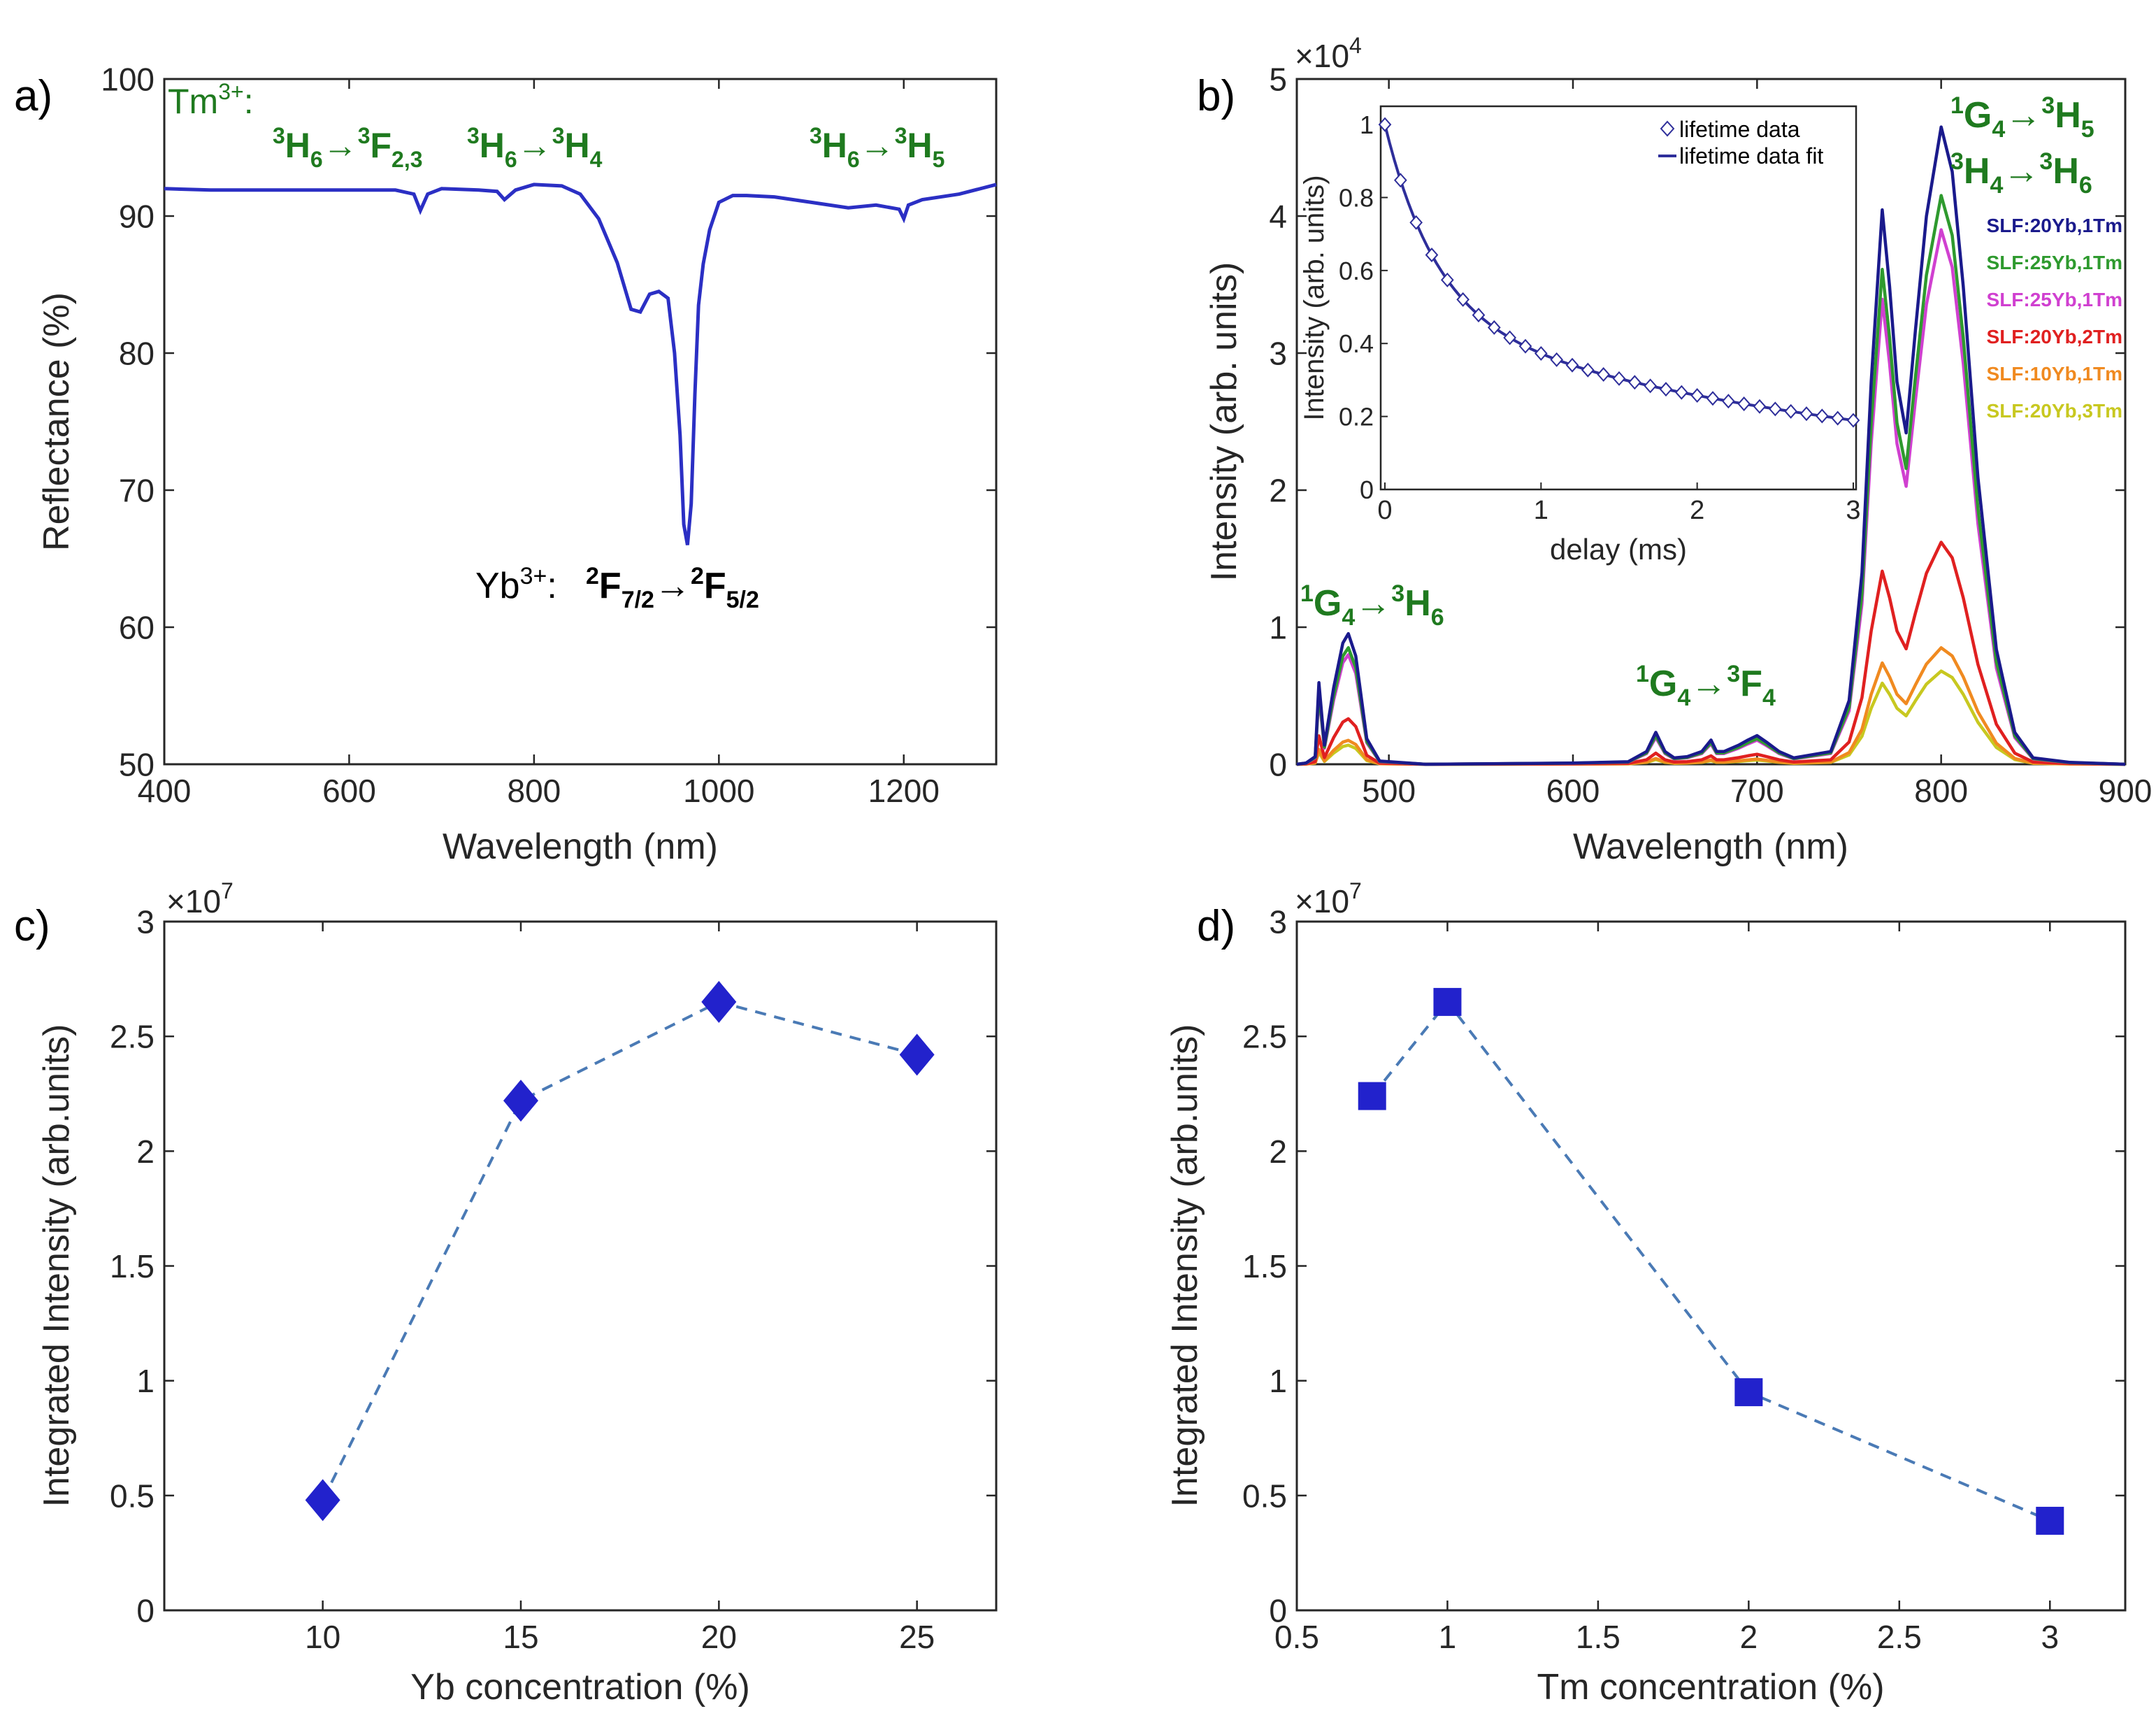  I want to click on panel-a-xtick-label: 800, so click(534, 791).